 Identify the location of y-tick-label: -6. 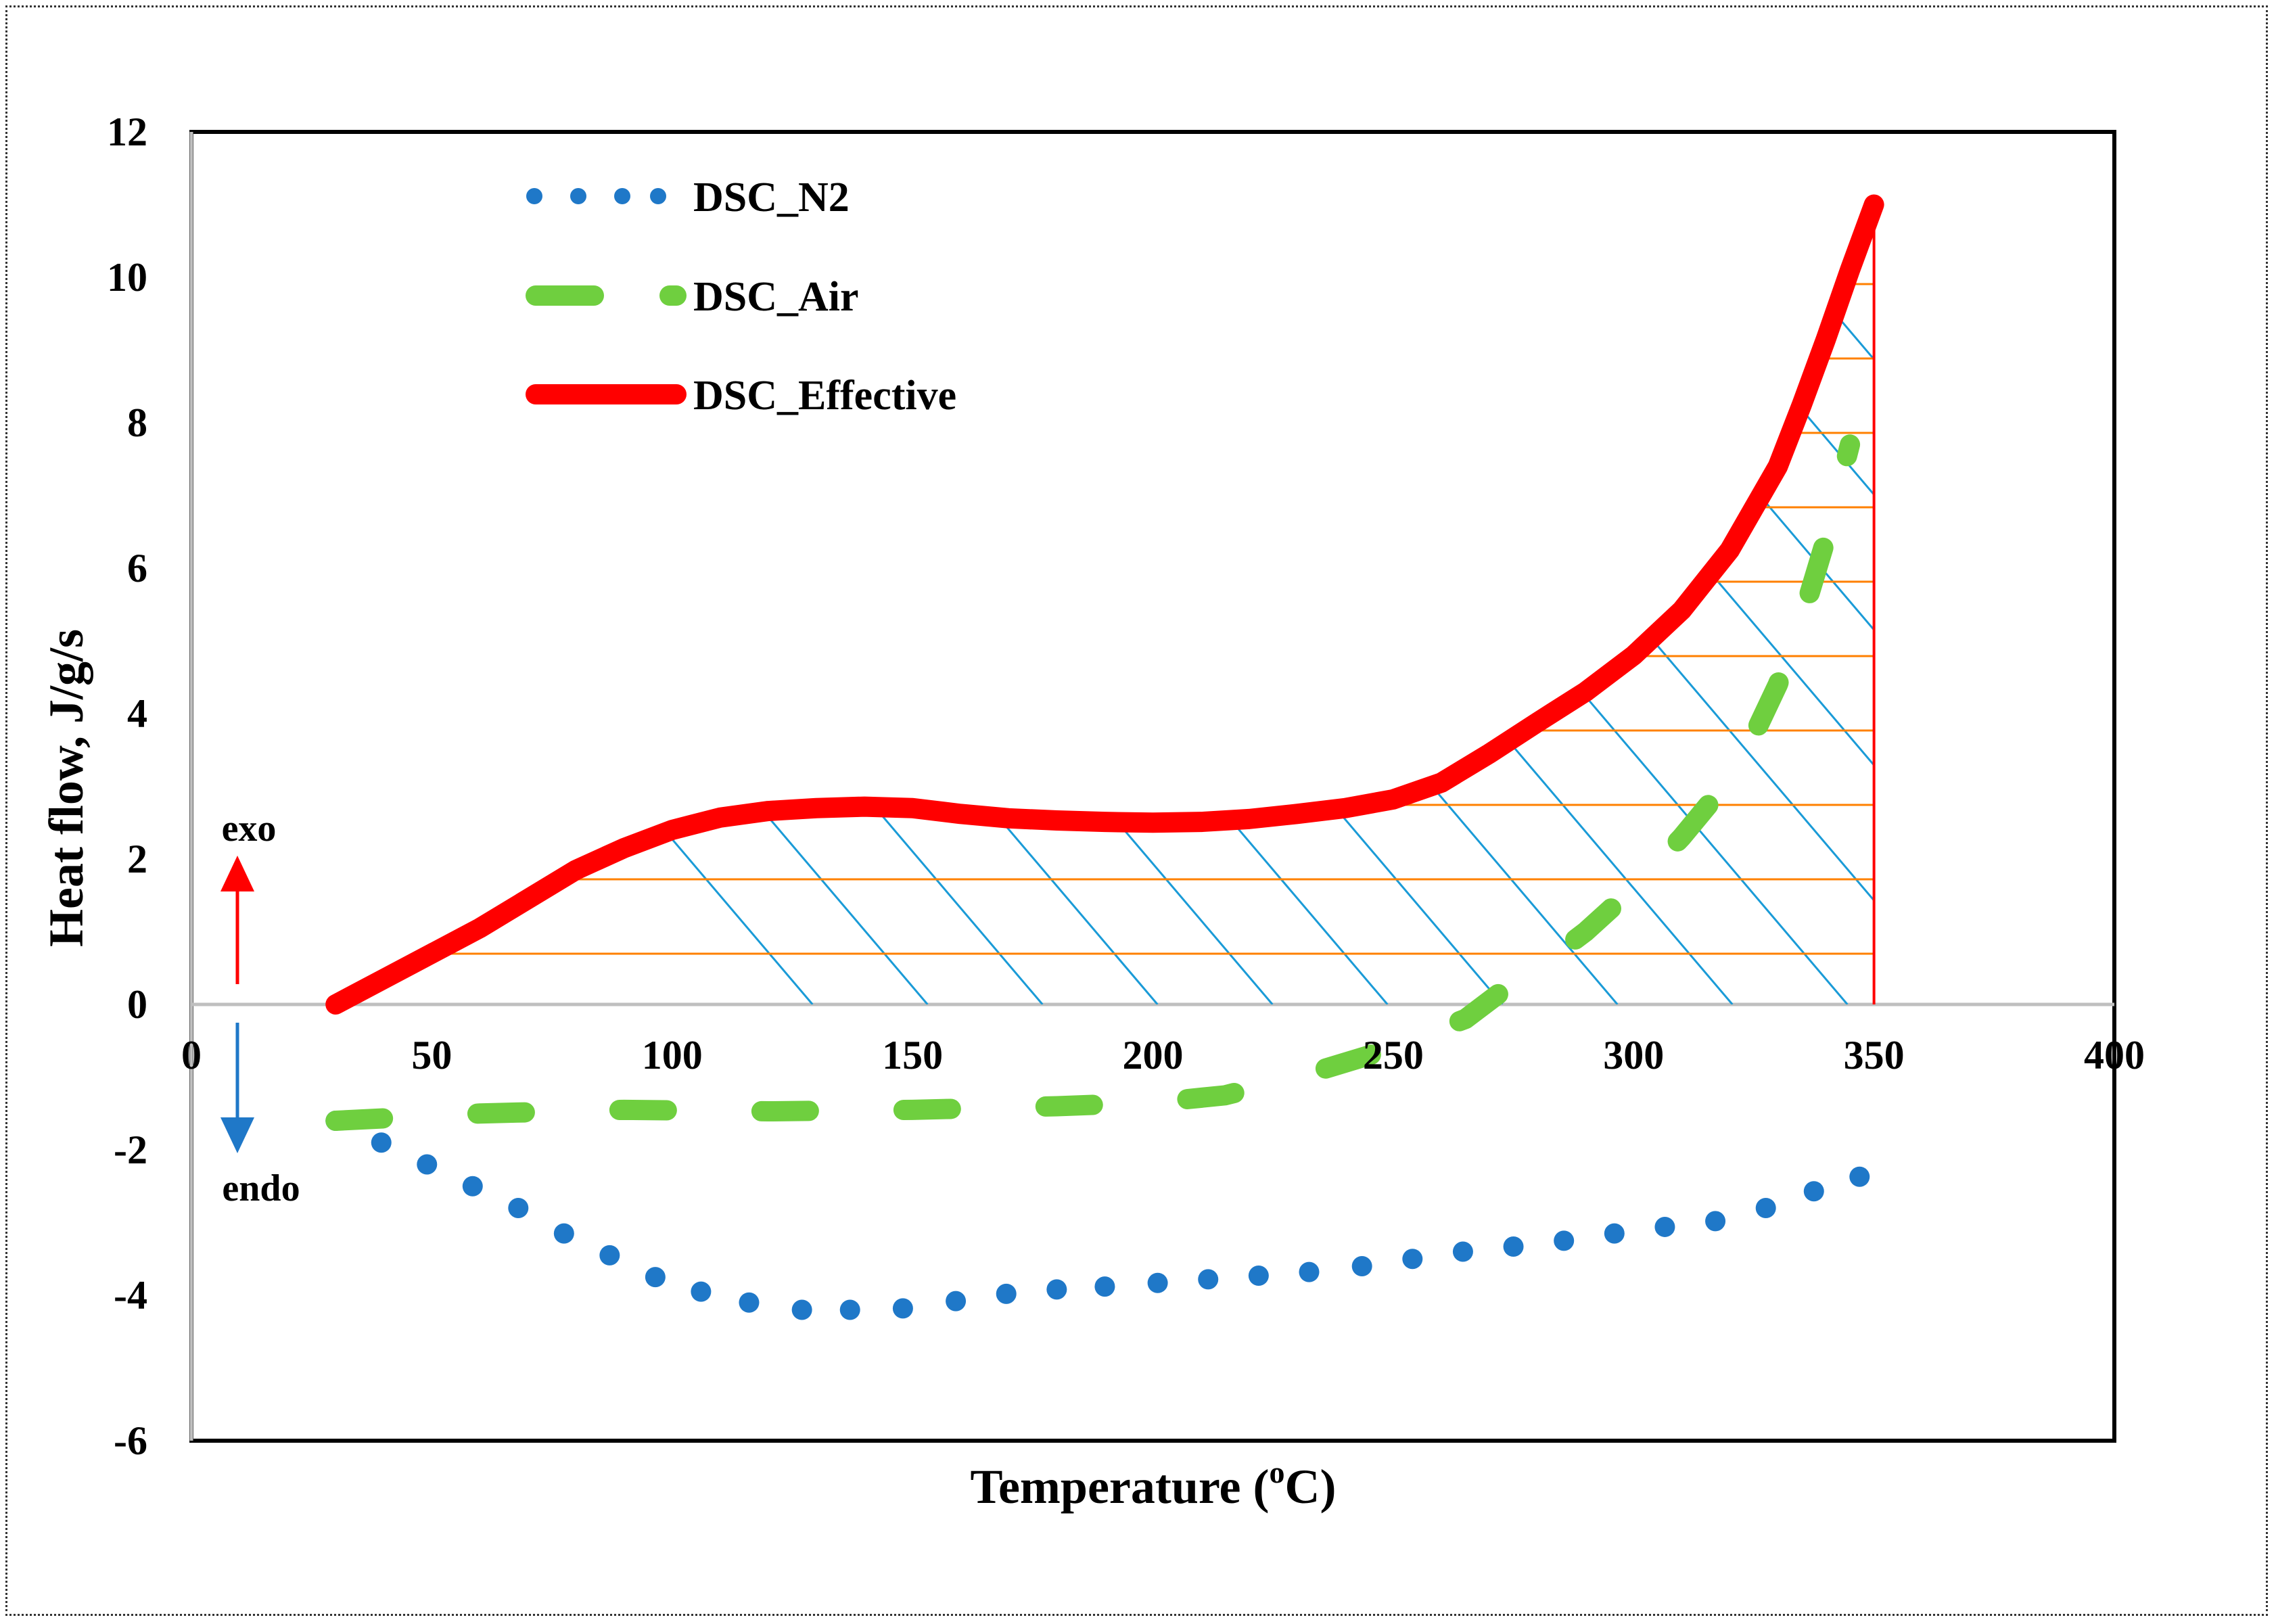
(130, 1440).